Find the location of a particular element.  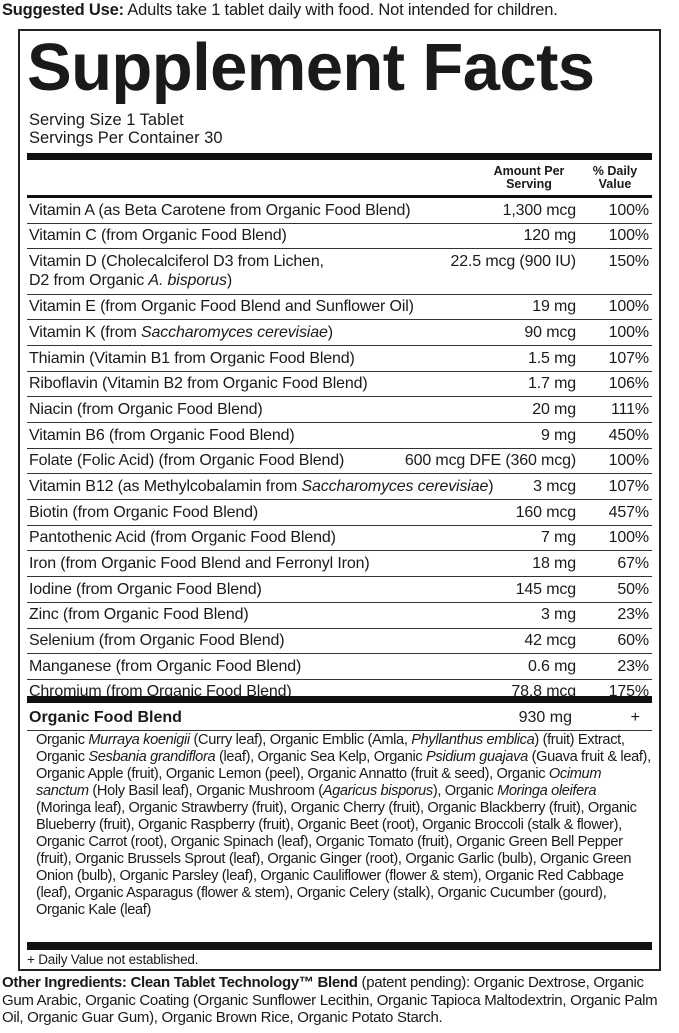

text-segment: Niacin (from Organic Food Blend) is located at coordinates (146, 409).